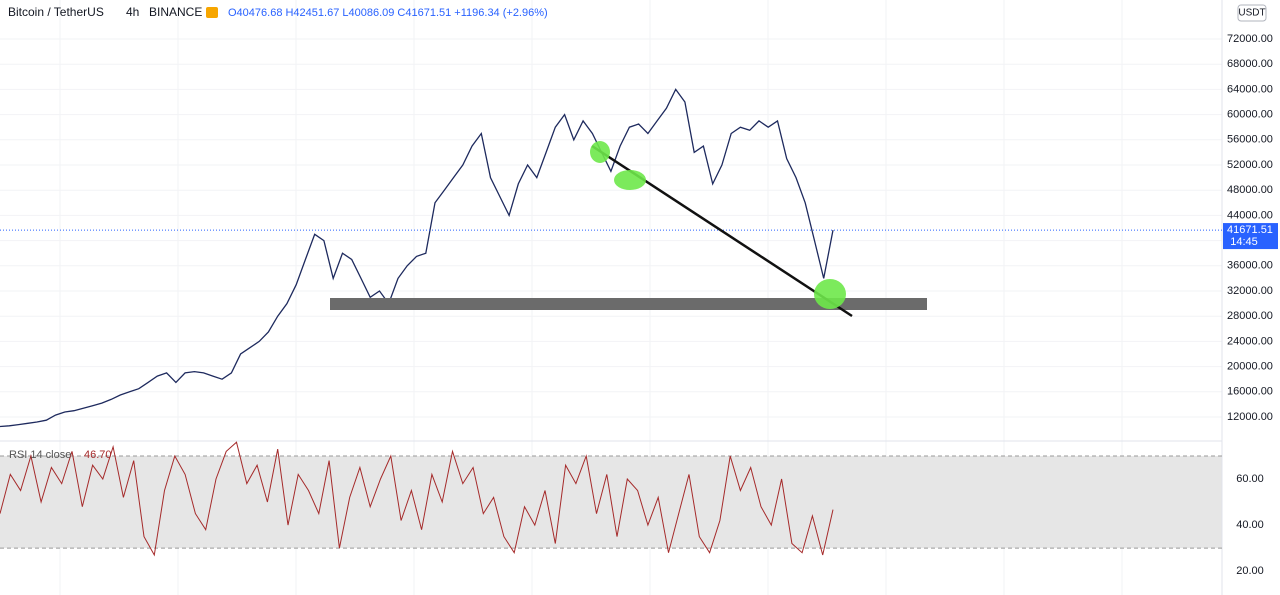 This screenshot has width=1280, height=595. I want to click on y-tick-label: 68000.00, so click(1250, 64).